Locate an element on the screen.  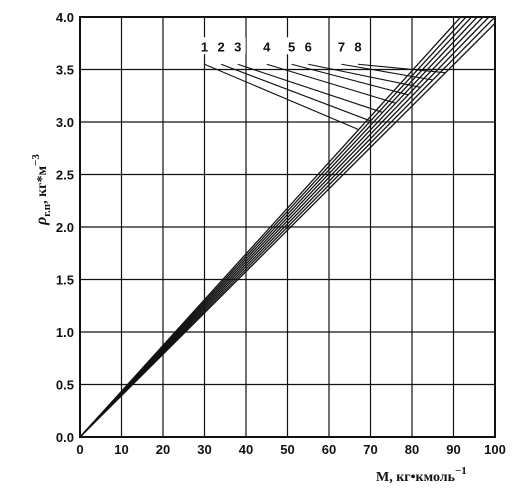
y-tick-label: 3.0 is located at coordinates (65, 122).